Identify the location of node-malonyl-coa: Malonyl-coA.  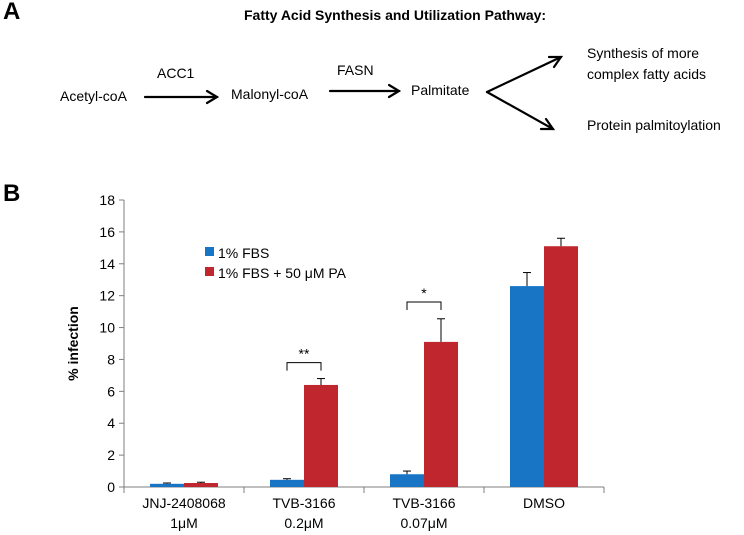
(270, 94).